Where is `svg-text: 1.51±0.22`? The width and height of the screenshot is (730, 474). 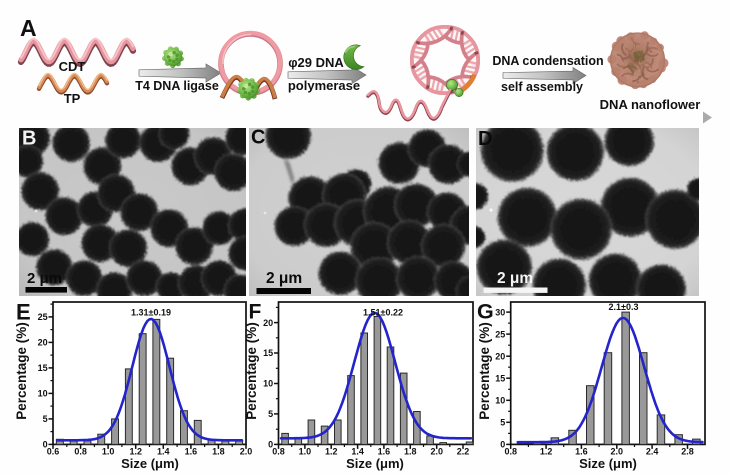
svg-text: 1.51±0.22 is located at coordinates (383, 313).